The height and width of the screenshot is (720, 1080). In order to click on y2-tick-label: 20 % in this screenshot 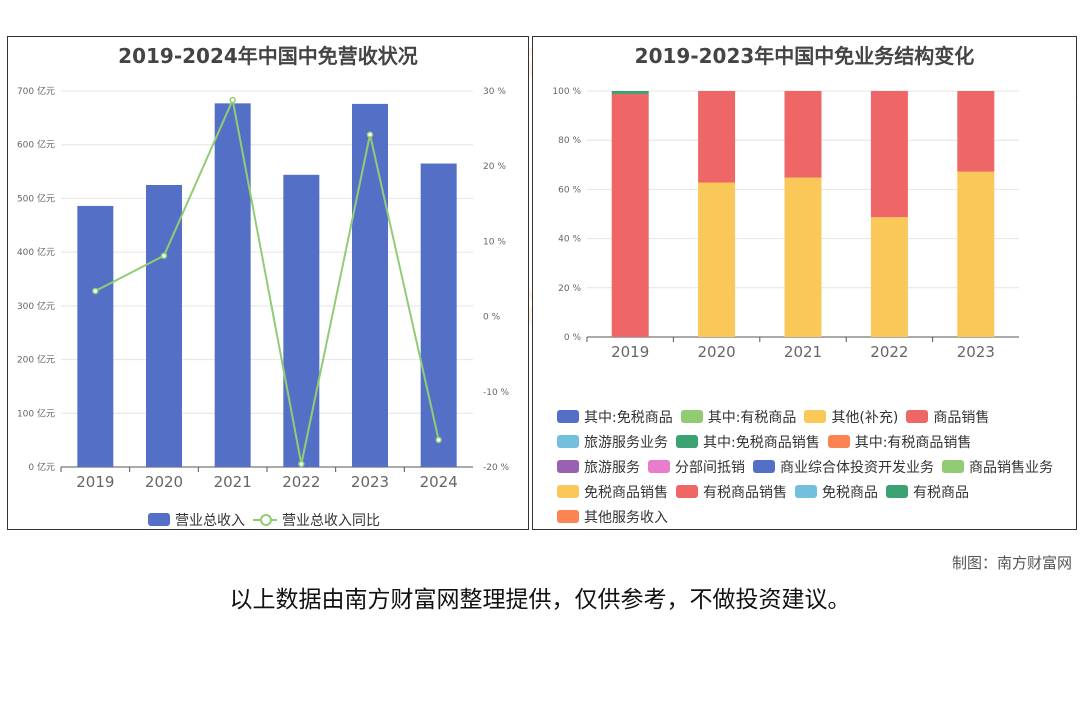, I will do `click(494, 167)`.